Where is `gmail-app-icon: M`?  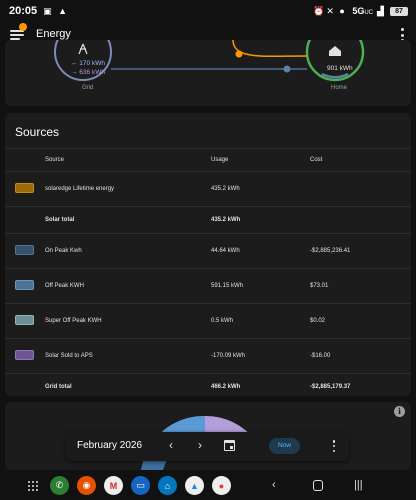 gmail-app-icon: M is located at coordinates (113, 485).